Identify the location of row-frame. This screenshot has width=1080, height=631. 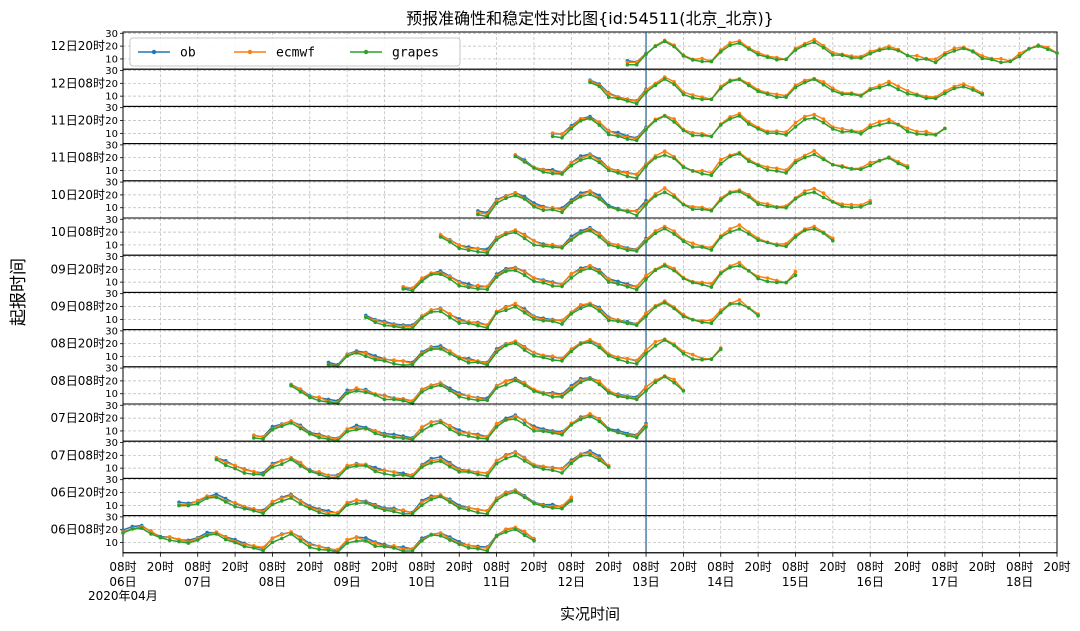
(590, 385).